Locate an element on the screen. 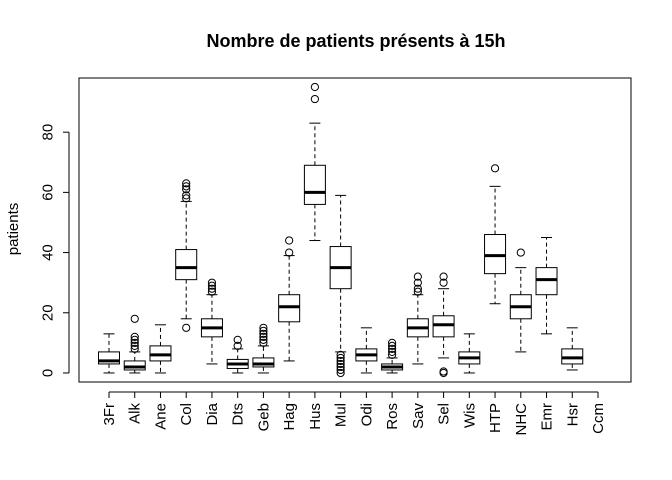 Image resolution: width=672 pixels, height=480 pixels. box-Ane is located at coordinates (160, 349).